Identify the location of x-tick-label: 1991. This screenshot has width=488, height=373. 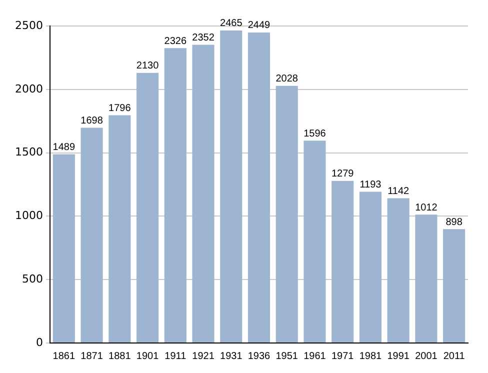
(398, 356).